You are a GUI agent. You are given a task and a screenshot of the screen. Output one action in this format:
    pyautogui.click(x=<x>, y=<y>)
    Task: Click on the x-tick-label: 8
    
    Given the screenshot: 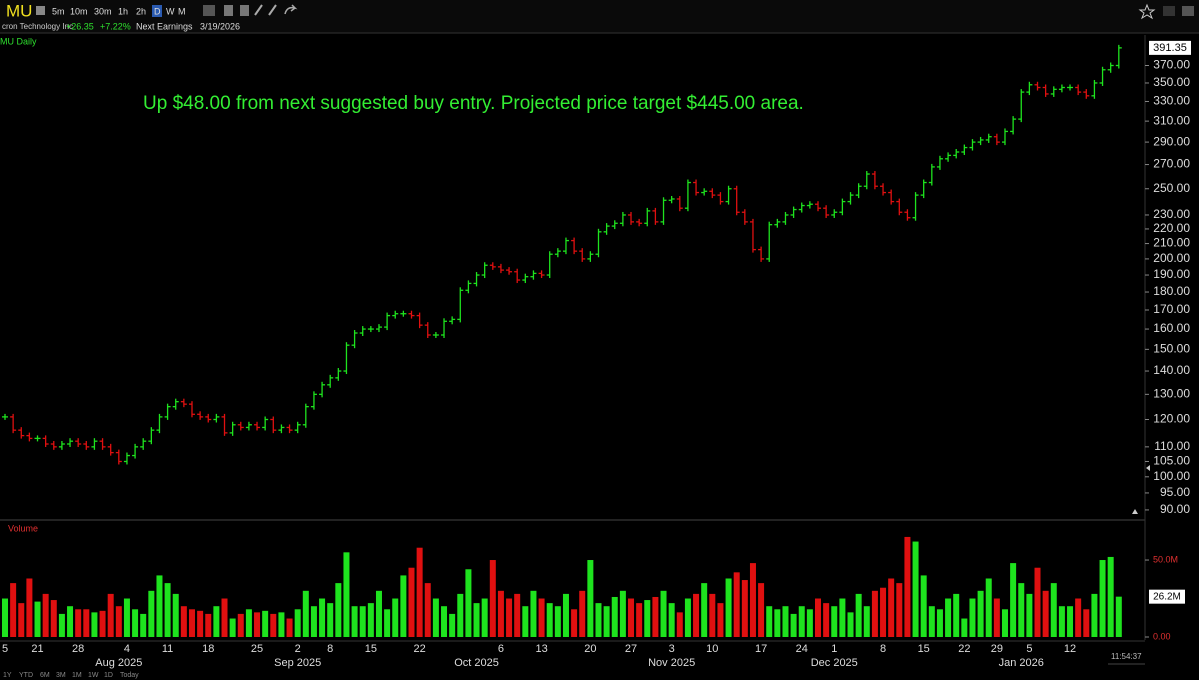 What is the action you would take?
    pyautogui.click(x=883, y=649)
    